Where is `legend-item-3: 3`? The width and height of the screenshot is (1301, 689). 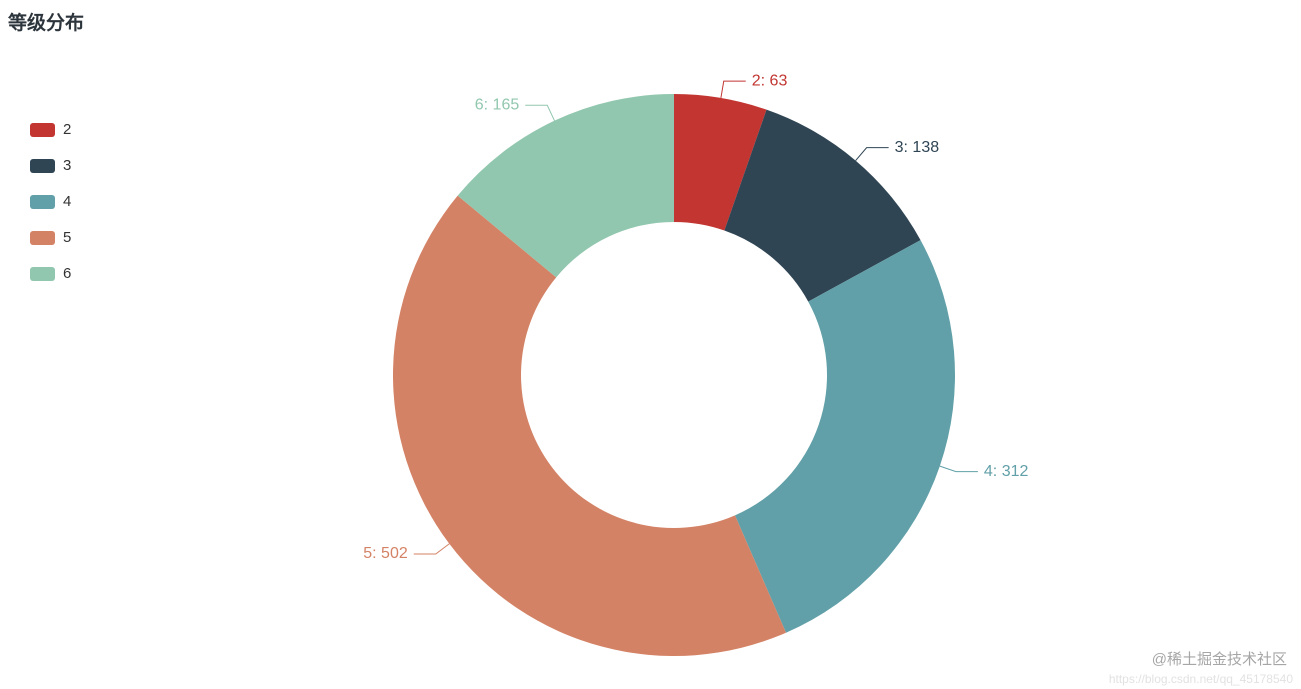
legend-item-3: 3 is located at coordinates (50, 165).